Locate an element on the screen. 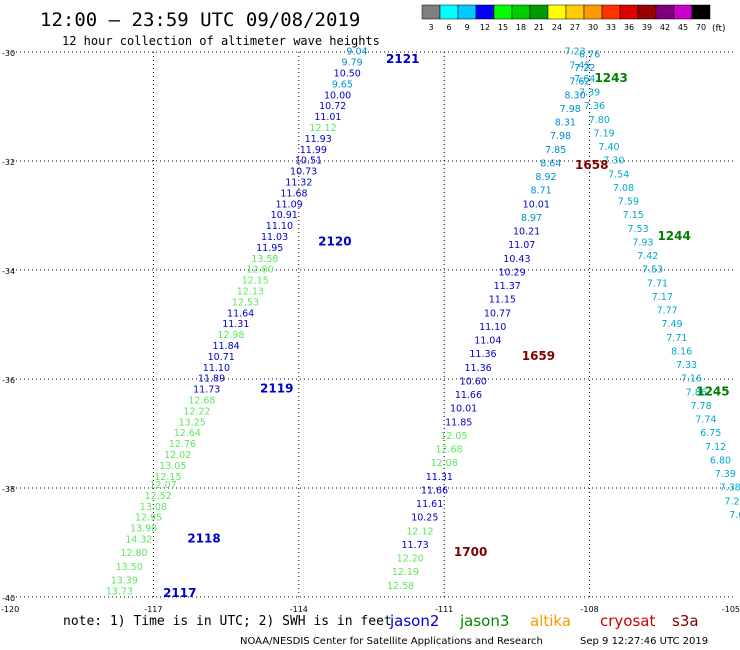 The image size is (740, 650). colorbar-label: 6 is located at coordinates (448, 27).